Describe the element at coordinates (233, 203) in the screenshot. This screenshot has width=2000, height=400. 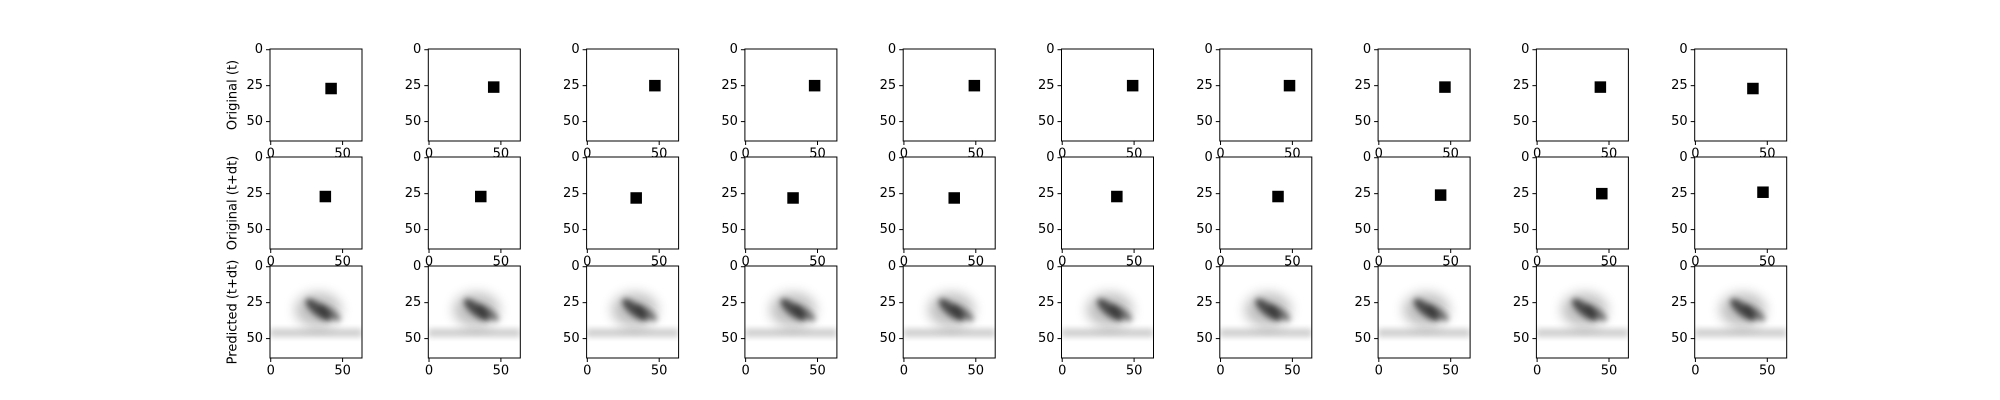
I see `y-axis-label: Original (t+dt)` at that location.